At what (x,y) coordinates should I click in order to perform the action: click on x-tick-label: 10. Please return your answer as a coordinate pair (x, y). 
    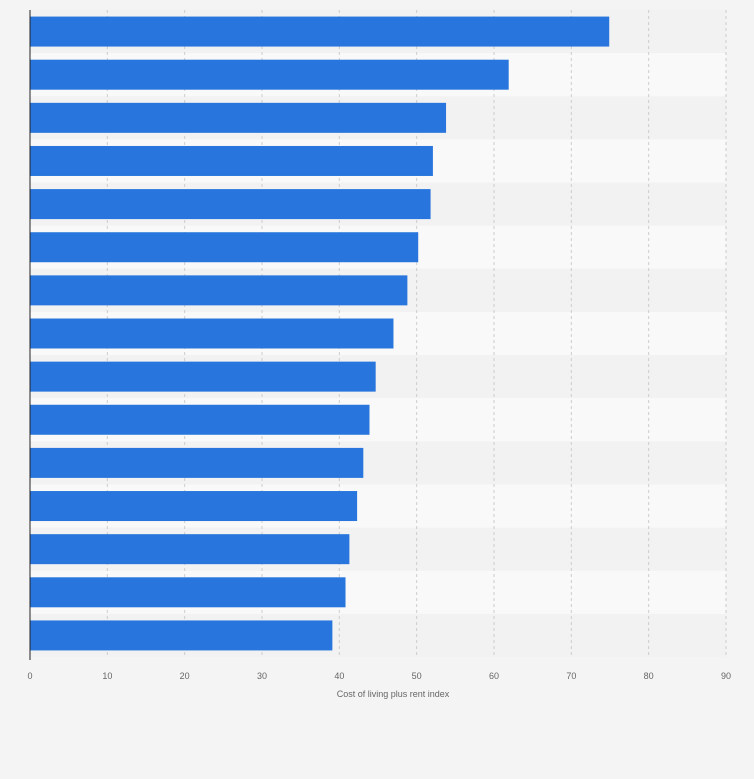
    Looking at the image, I should click on (107, 676).